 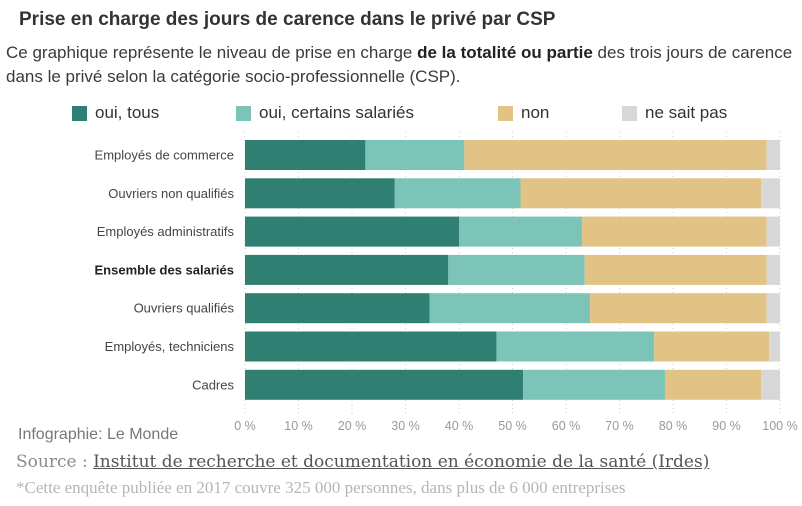 What do you see at coordinates (245, 426) in the screenshot?
I see `x-tick-label: 0 %` at bounding box center [245, 426].